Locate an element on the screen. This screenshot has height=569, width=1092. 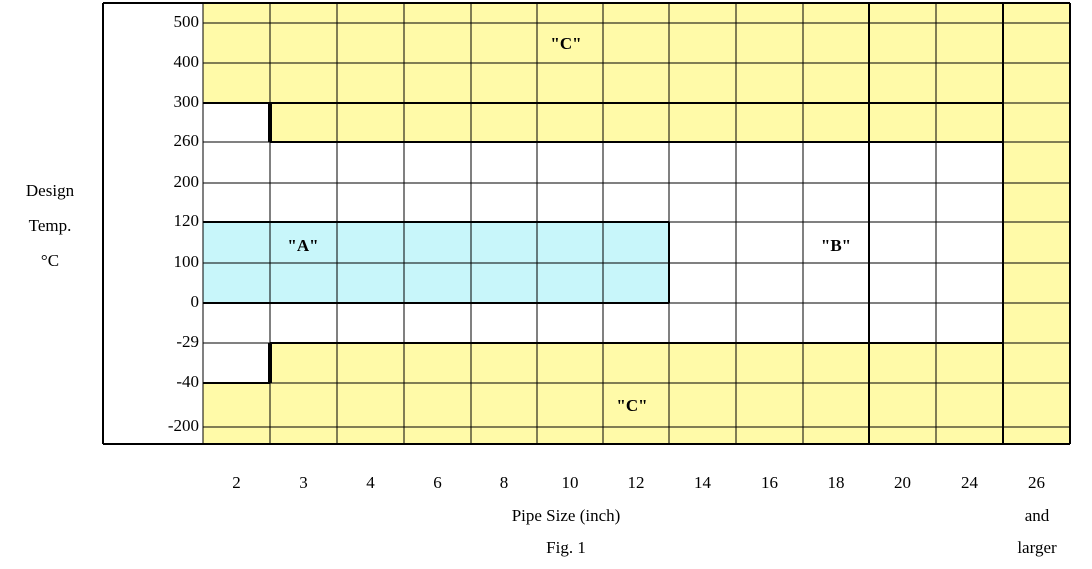
y-label: 0 is located at coordinates (195, 301).